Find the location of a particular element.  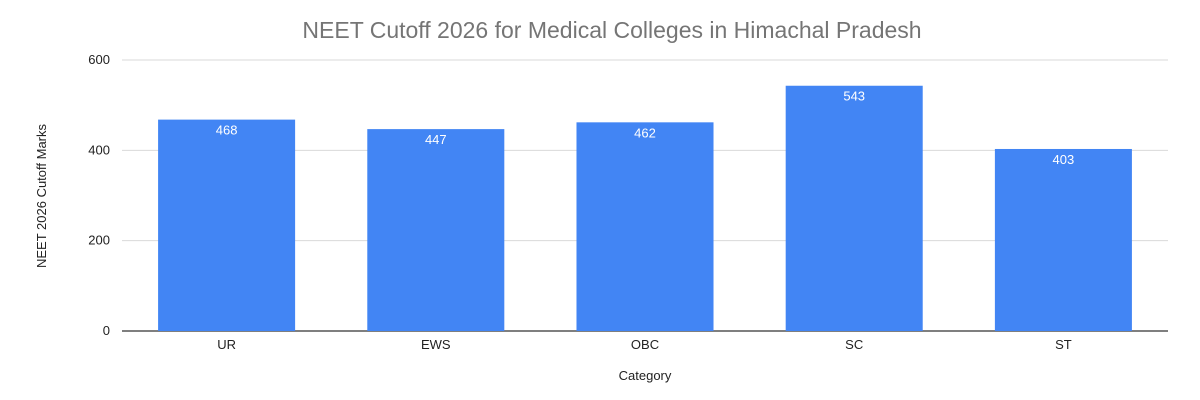

data-labels: 468 447 462 543 403 is located at coordinates (645, 128).